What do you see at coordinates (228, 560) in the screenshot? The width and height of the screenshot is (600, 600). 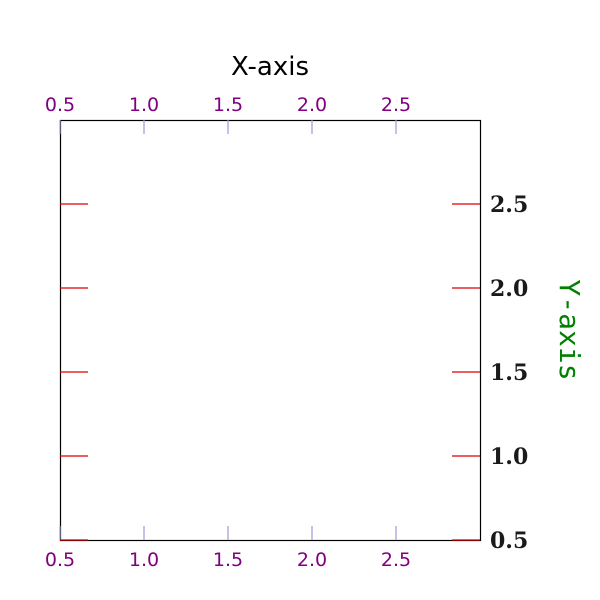 I see `x-tick-label-bottom: 1.5` at bounding box center [228, 560].